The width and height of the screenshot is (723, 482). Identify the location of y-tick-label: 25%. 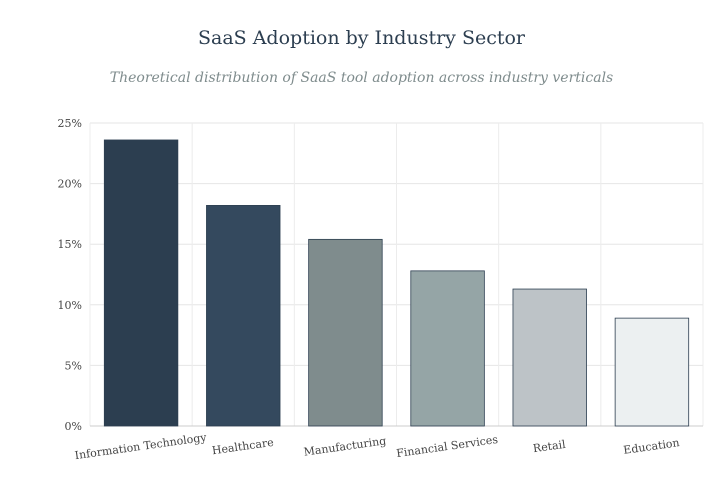
(70, 123).